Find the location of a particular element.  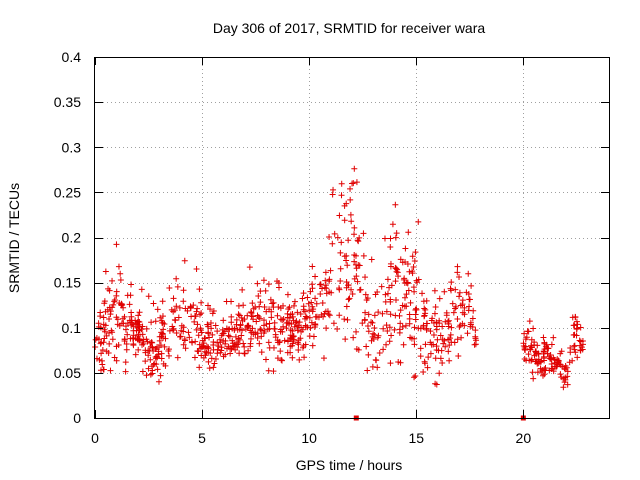

y-tick-label: 0.15 is located at coordinates (67, 283).